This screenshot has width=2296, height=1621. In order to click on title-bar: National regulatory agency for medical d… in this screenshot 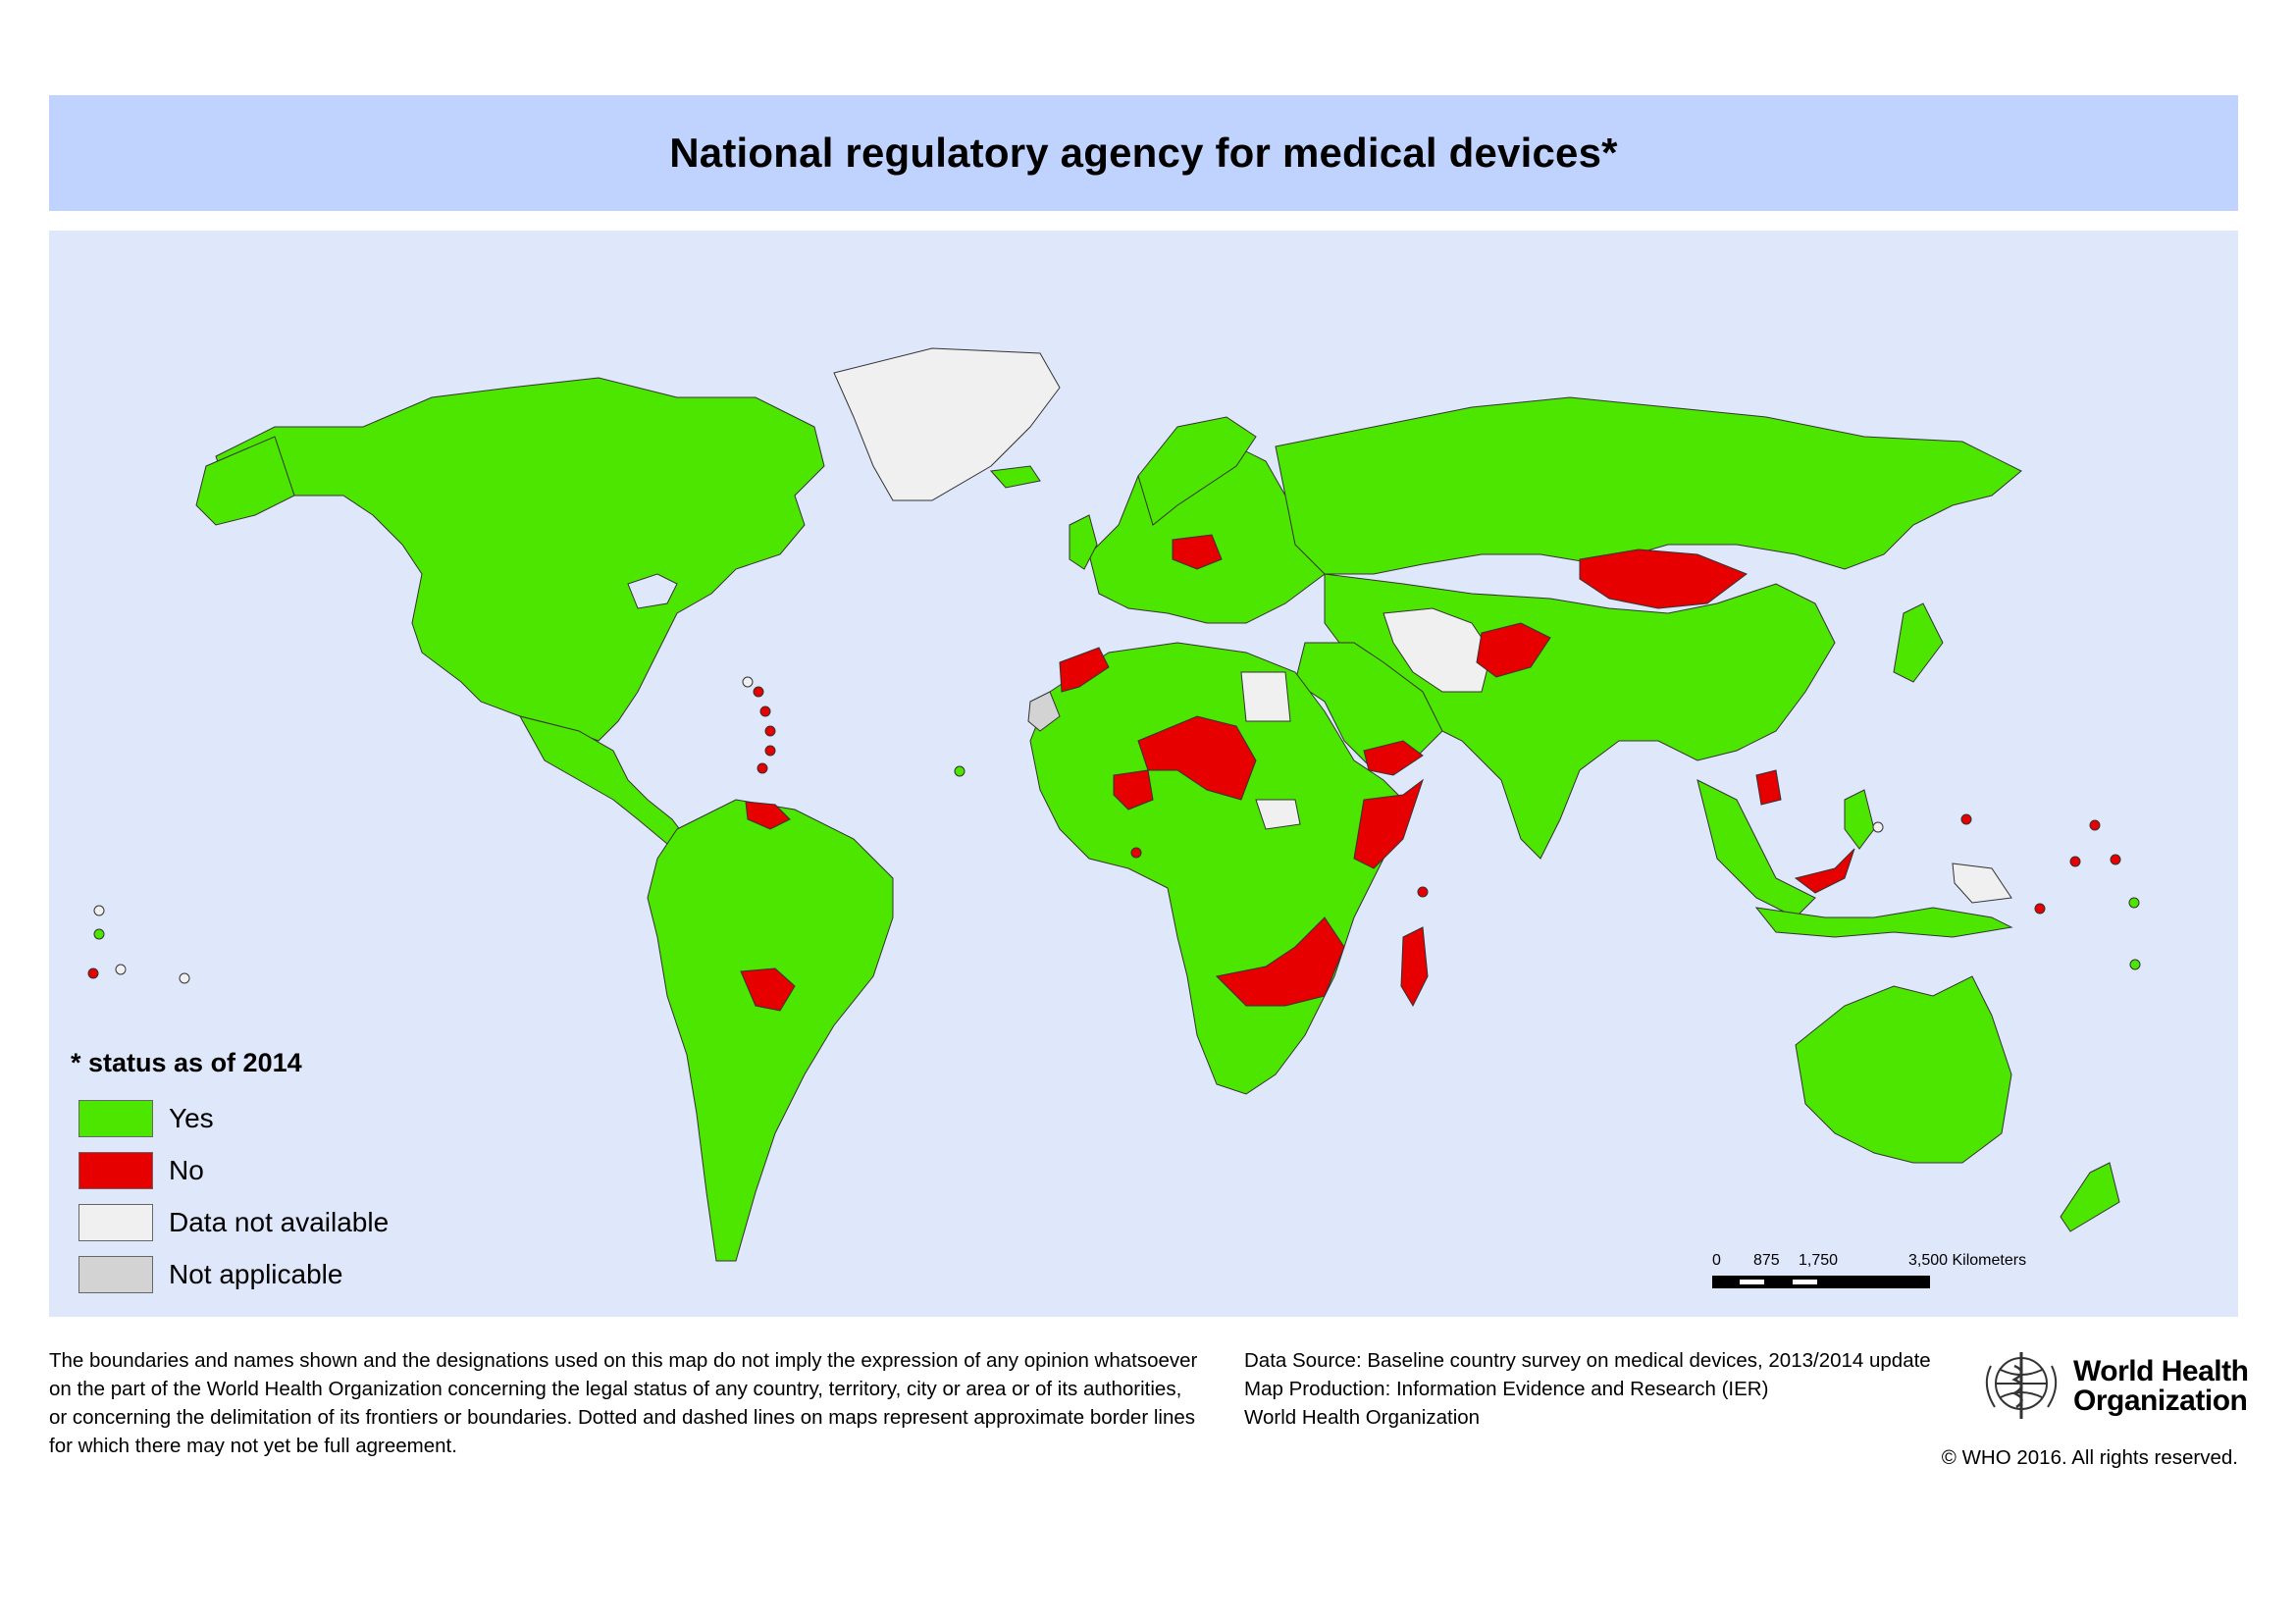, I will do `click(1143, 153)`.